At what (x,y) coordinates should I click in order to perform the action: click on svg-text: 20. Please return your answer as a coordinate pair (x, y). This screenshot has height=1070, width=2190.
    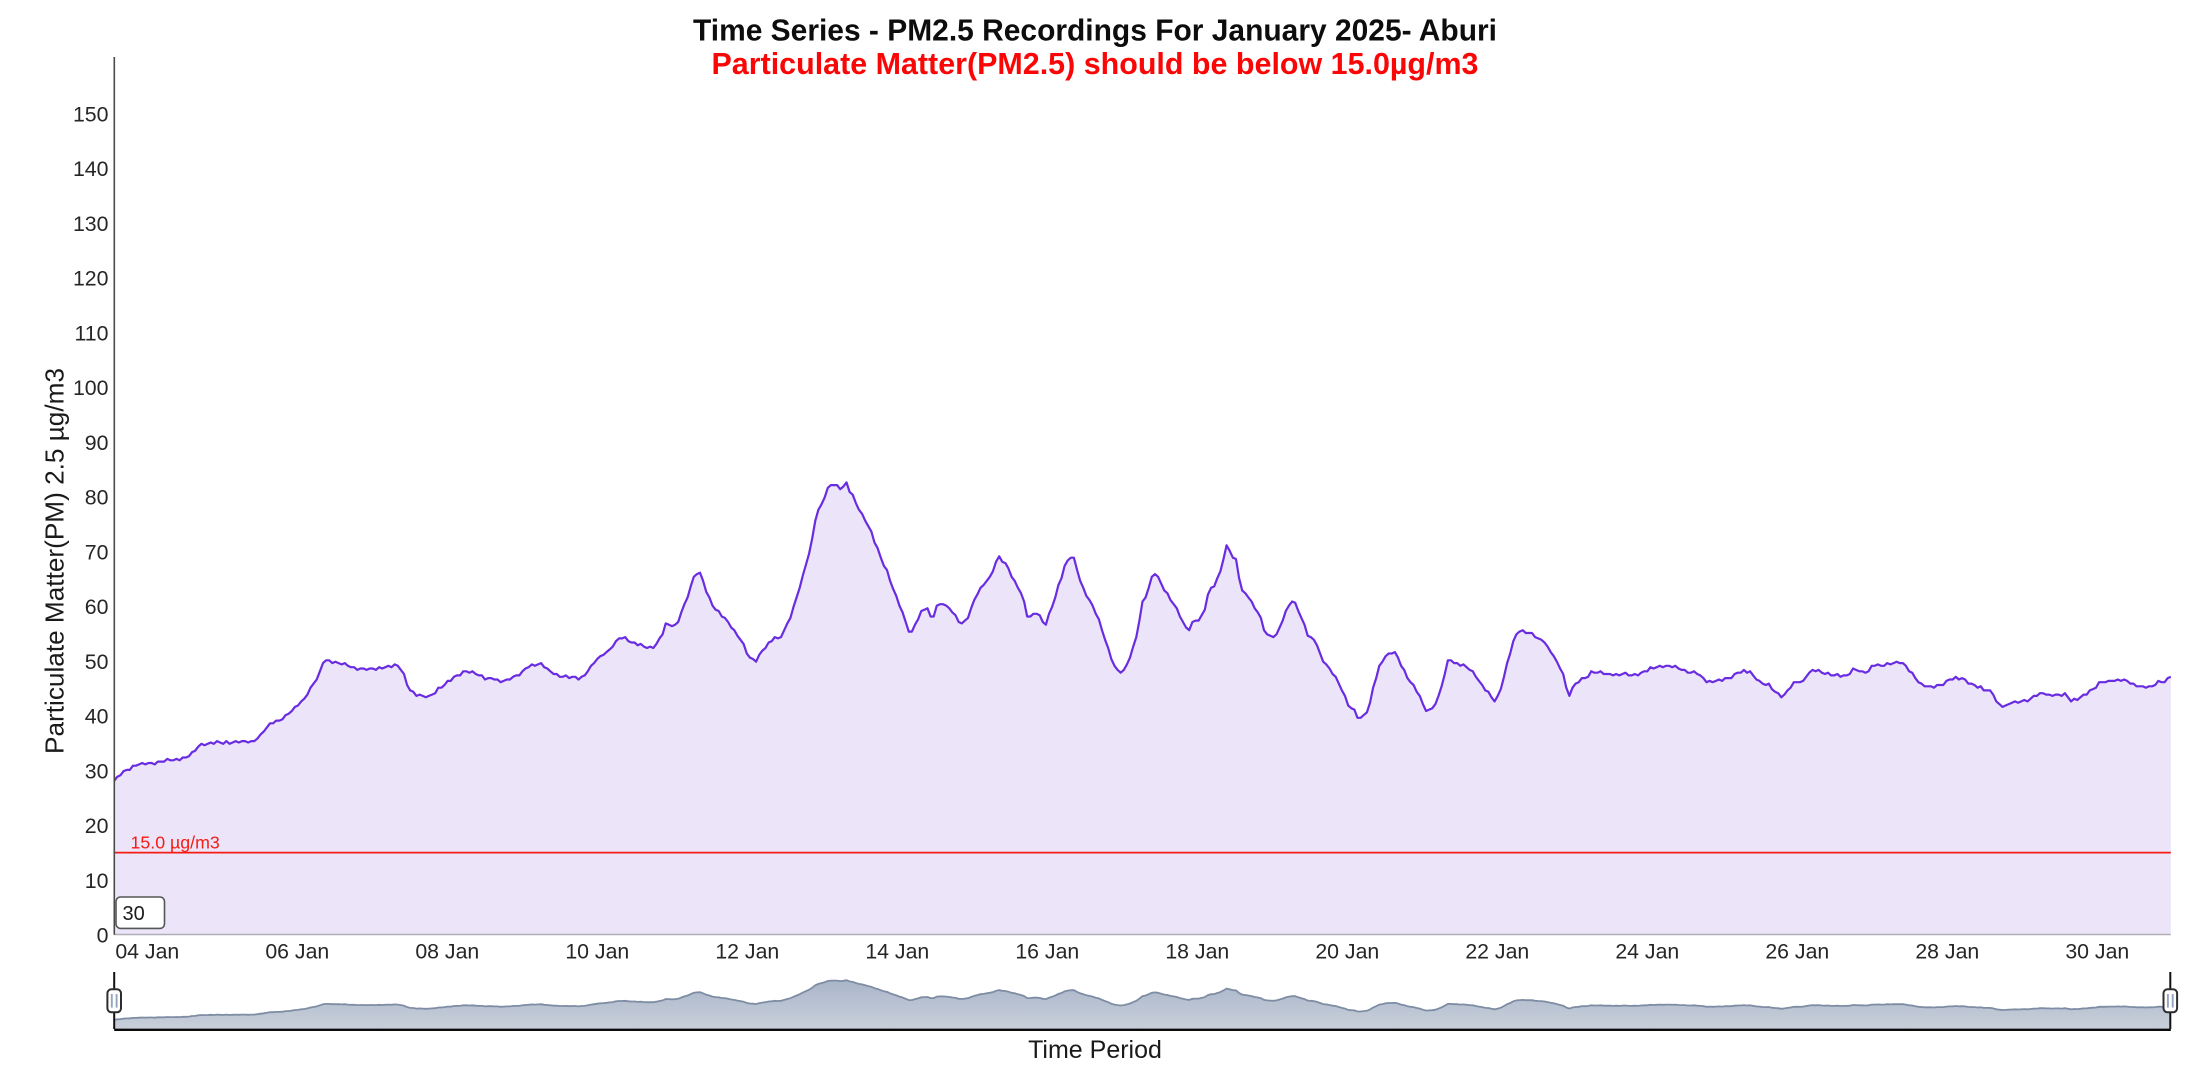
    Looking at the image, I should click on (97, 826).